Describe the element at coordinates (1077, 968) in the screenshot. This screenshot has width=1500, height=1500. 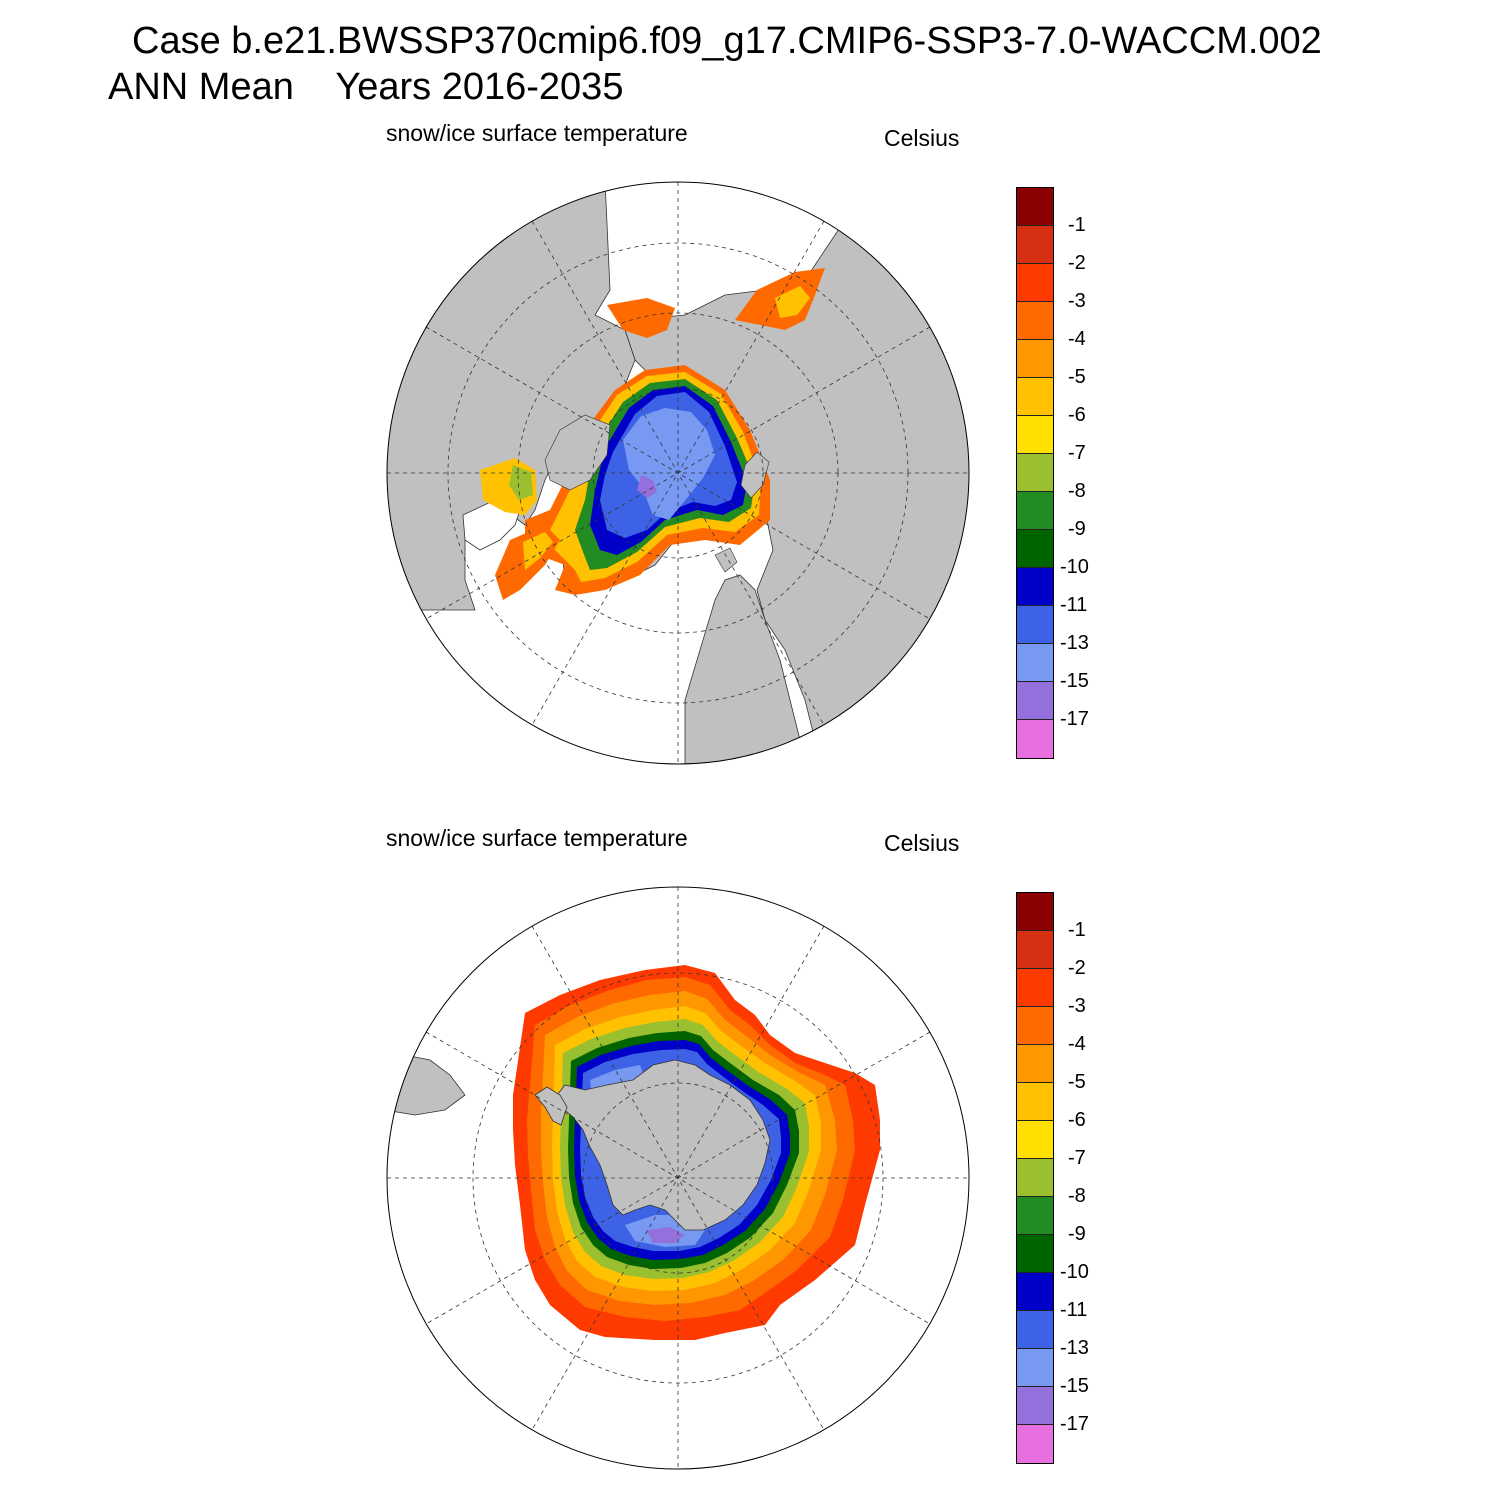
I see `south-colorbar-tick-label: -2` at that location.